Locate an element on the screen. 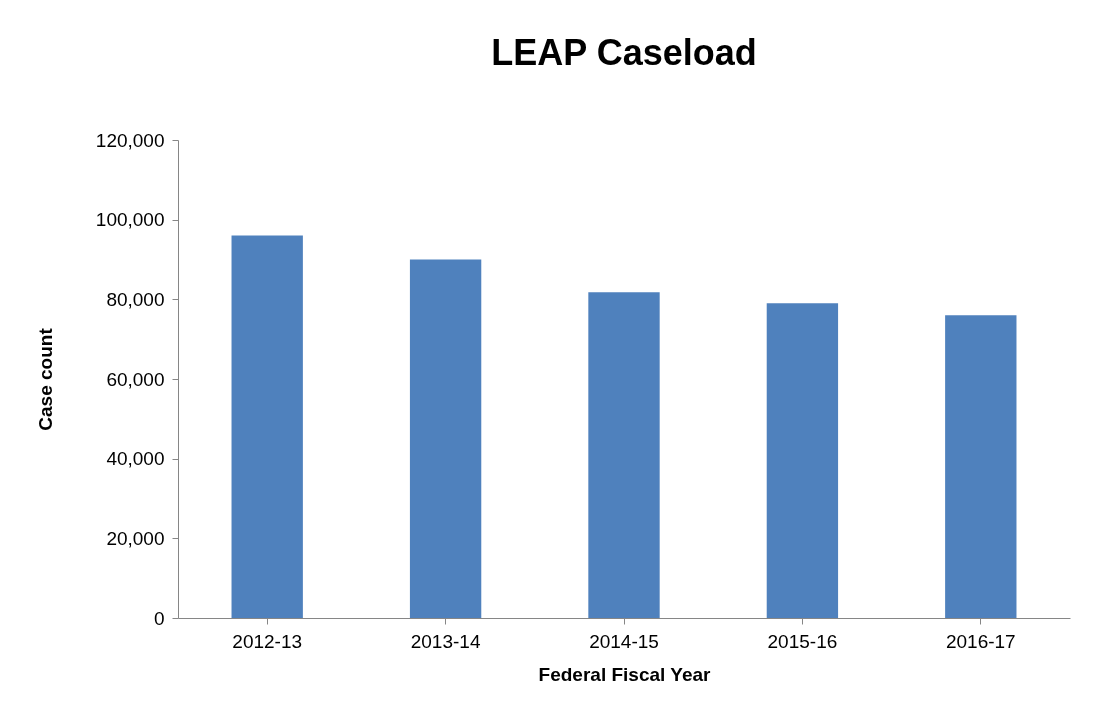 The width and height of the screenshot is (1105, 709). y-tick-label: 40,000 is located at coordinates (135, 459).